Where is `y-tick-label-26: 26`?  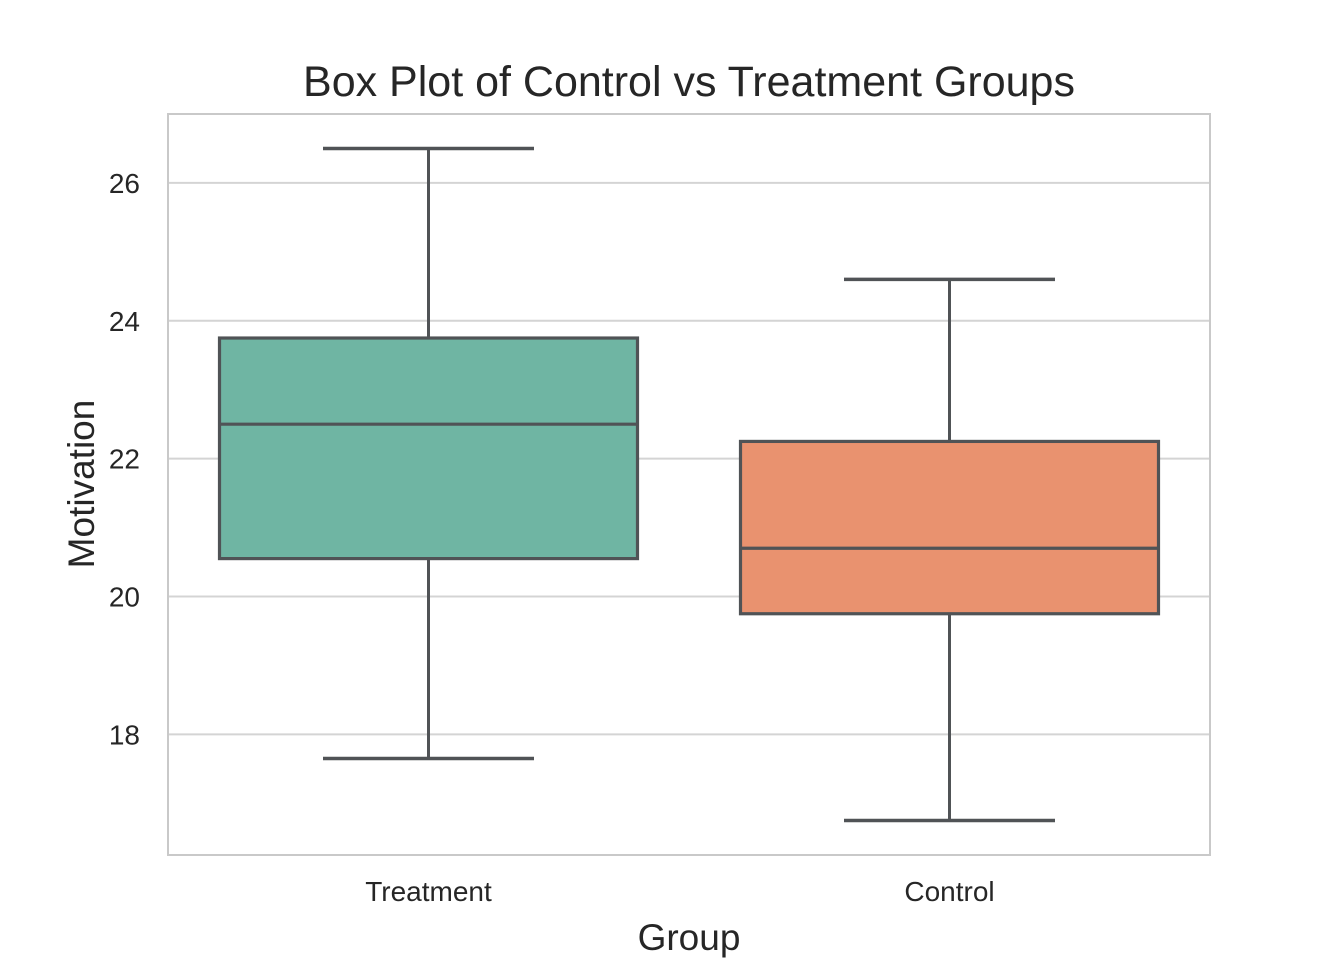 y-tick-label-26: 26 is located at coordinates (124, 183).